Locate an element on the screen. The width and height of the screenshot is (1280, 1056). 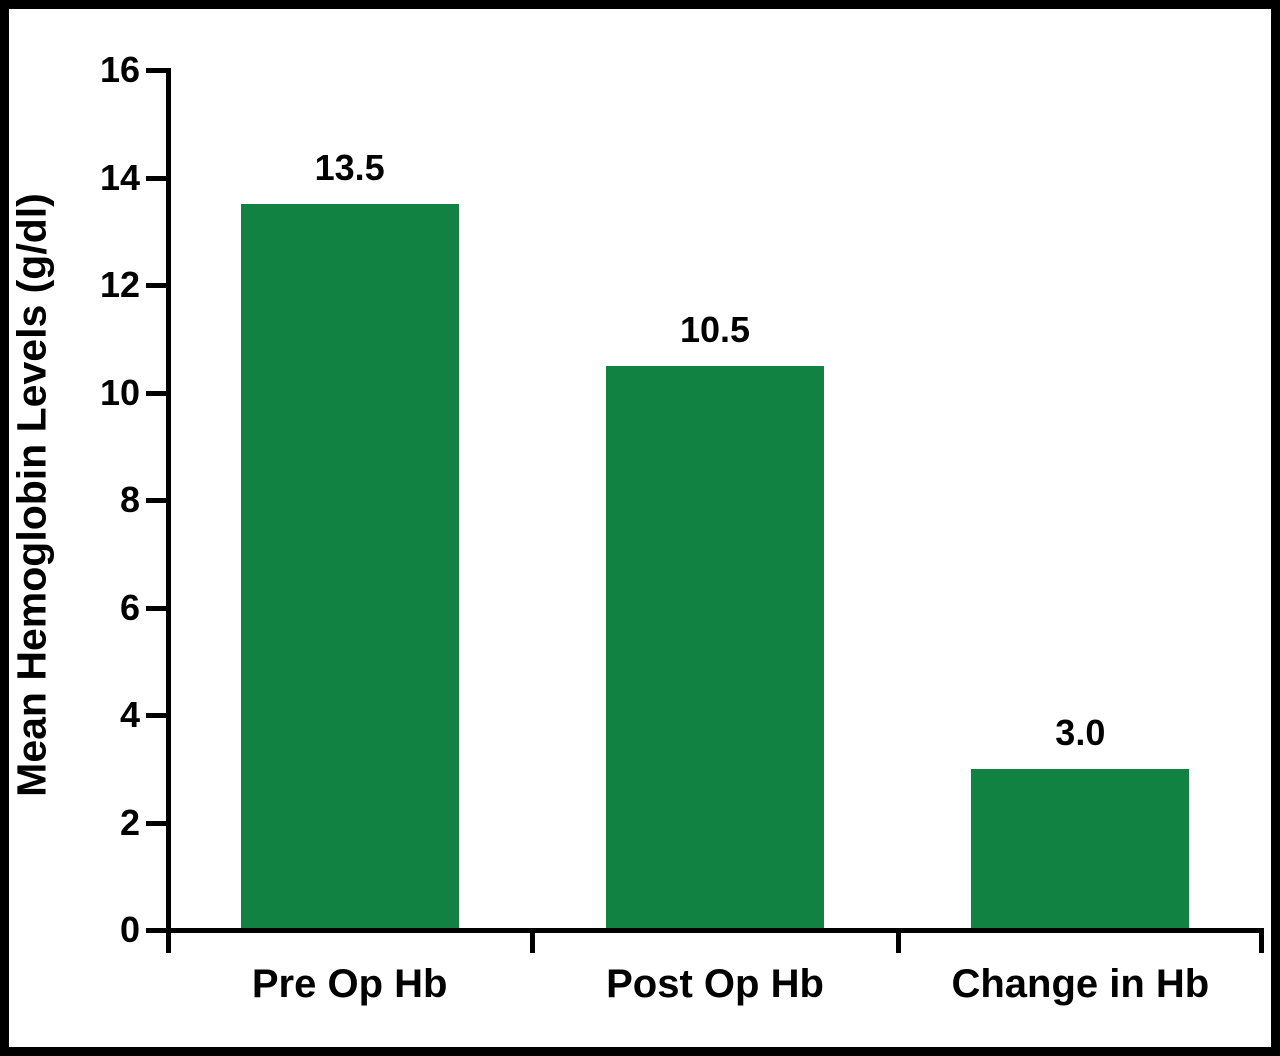
bar-value-label: 10.5 is located at coordinates (715, 329).